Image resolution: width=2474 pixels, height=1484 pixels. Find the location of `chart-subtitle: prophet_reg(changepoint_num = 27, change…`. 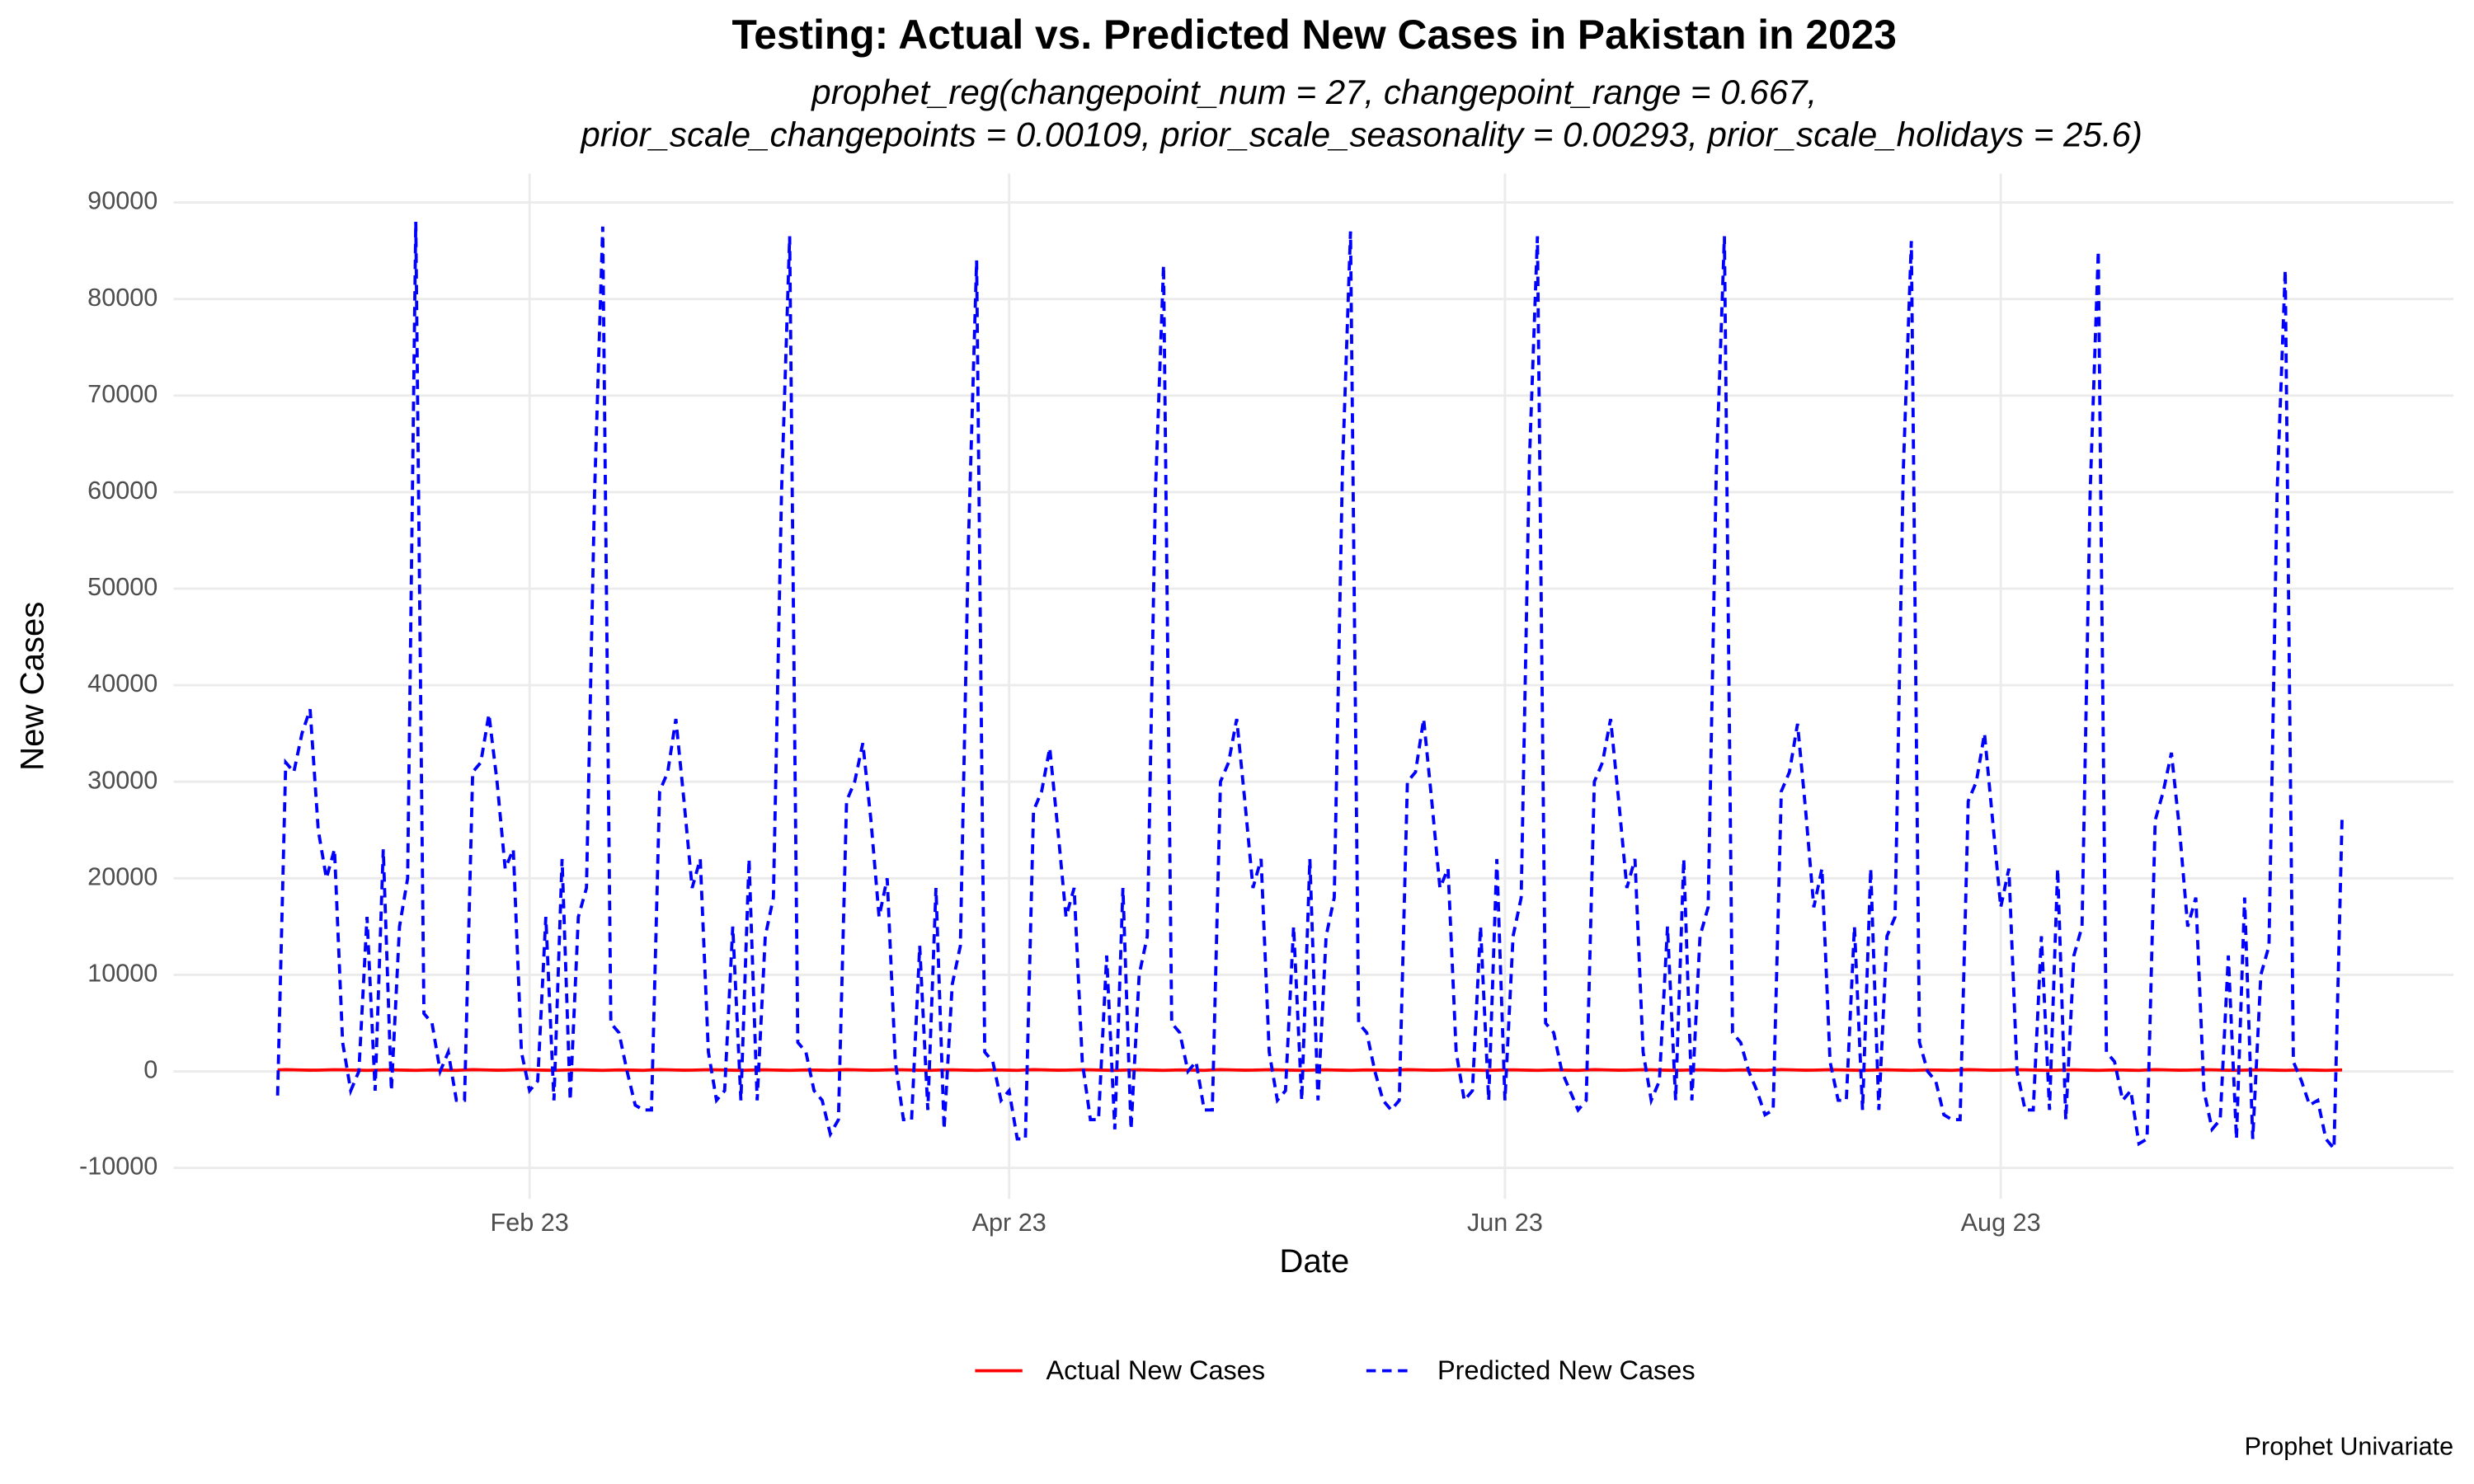

chart-subtitle: prophet_reg(changepoint_num = 27, change… is located at coordinates (1313, 92).